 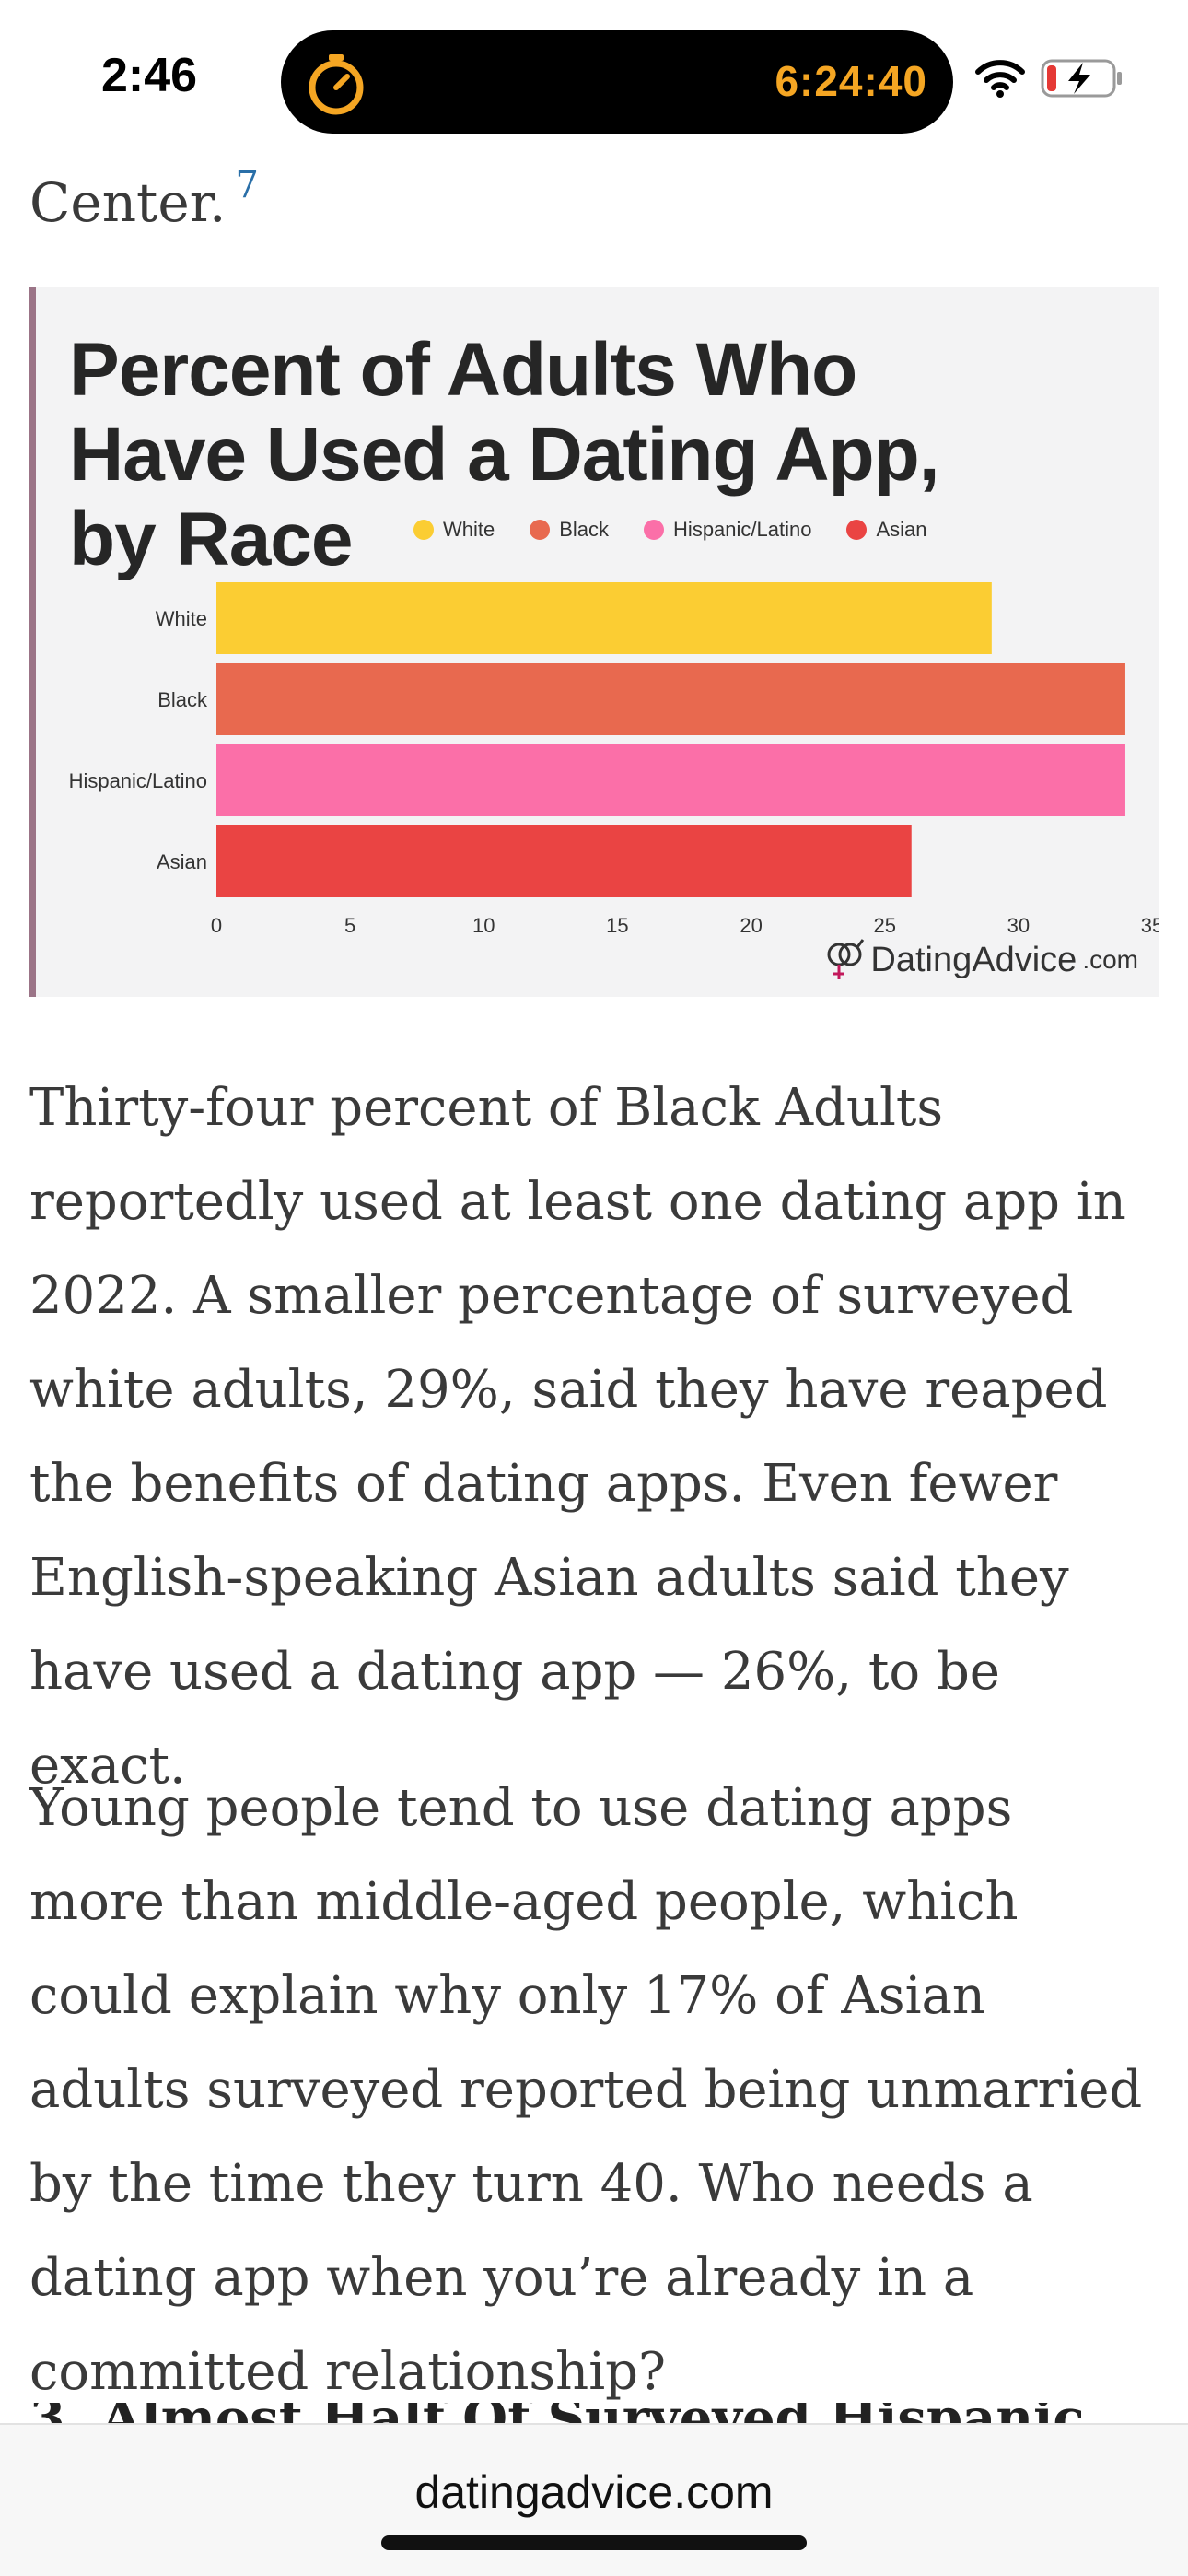 I want to click on x-tick-label: 10, so click(x=483, y=925).